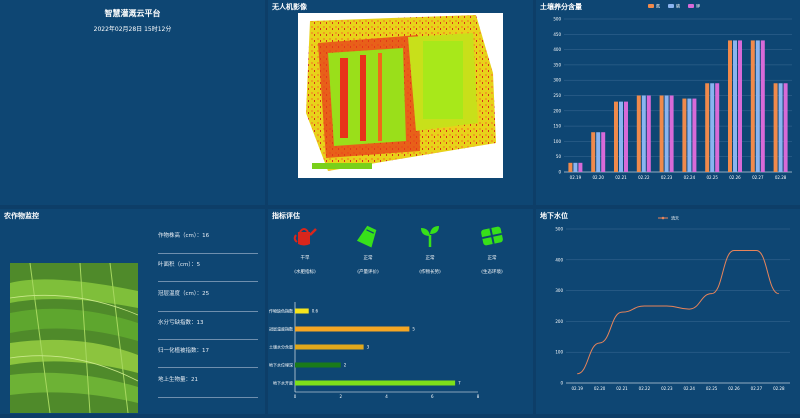 The height and width of the screenshot is (418, 800). Describe the element at coordinates (557, 126) in the screenshot. I see `y-tick-label: 150` at that location.